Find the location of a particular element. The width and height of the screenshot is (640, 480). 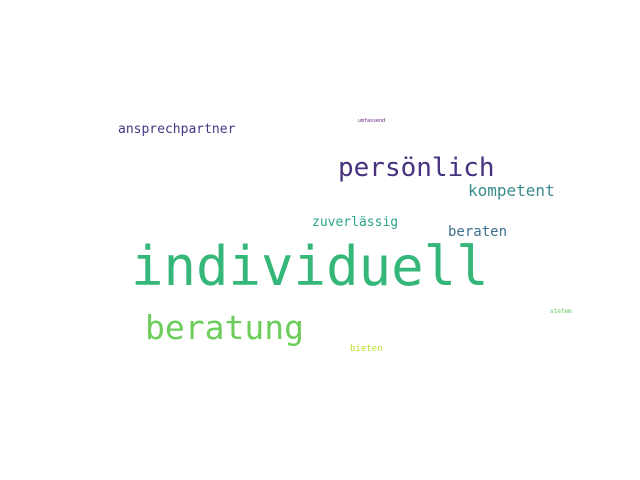

word-umfassend: umfassend is located at coordinates (372, 121).